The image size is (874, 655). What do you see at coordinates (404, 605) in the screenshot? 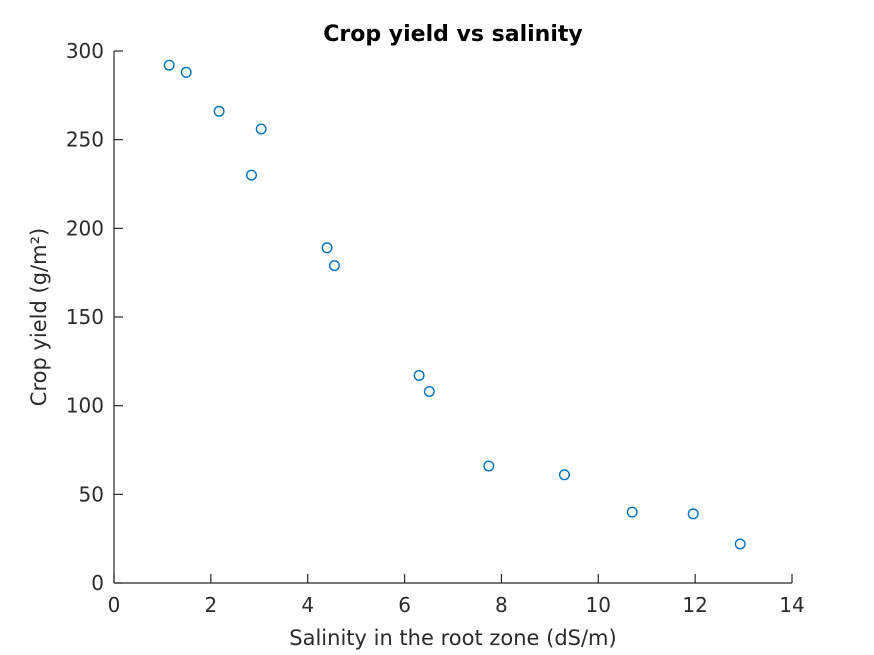
I see `x-tick-label: 6` at bounding box center [404, 605].